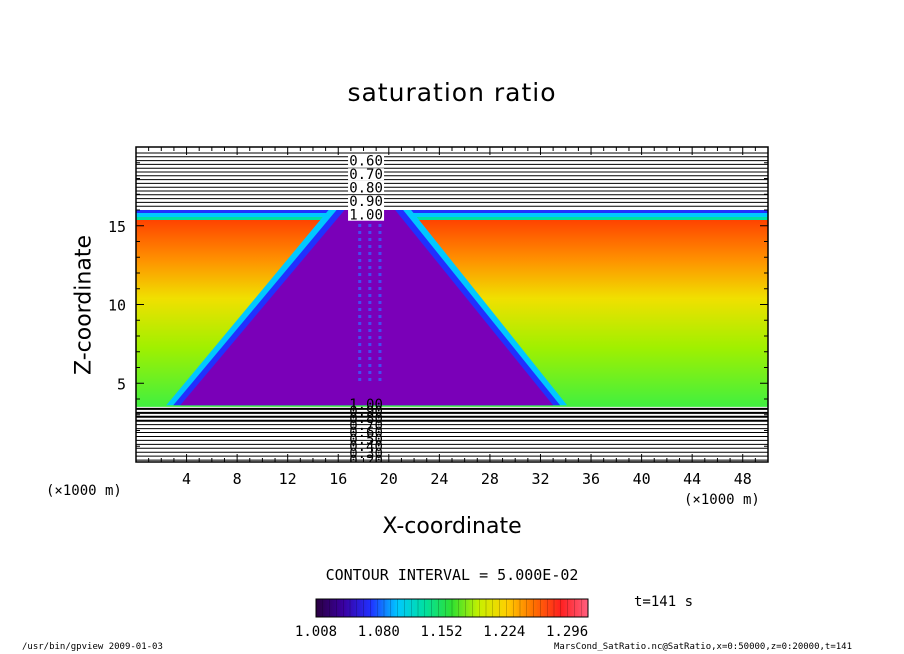 The image size is (904, 654). What do you see at coordinates (504, 632) in the screenshot?
I see `colorbar-tick-label: 1.224` at bounding box center [504, 632].